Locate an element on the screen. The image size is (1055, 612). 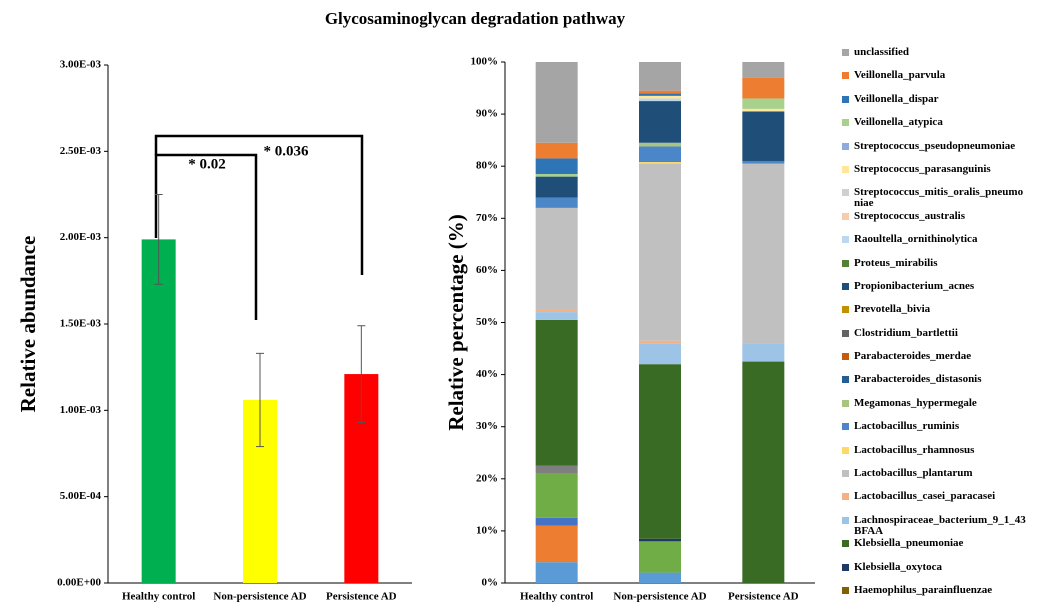
legend-label: Streptococcus_mitis_oralis_pneumoniae is located at coordinates (939, 198).